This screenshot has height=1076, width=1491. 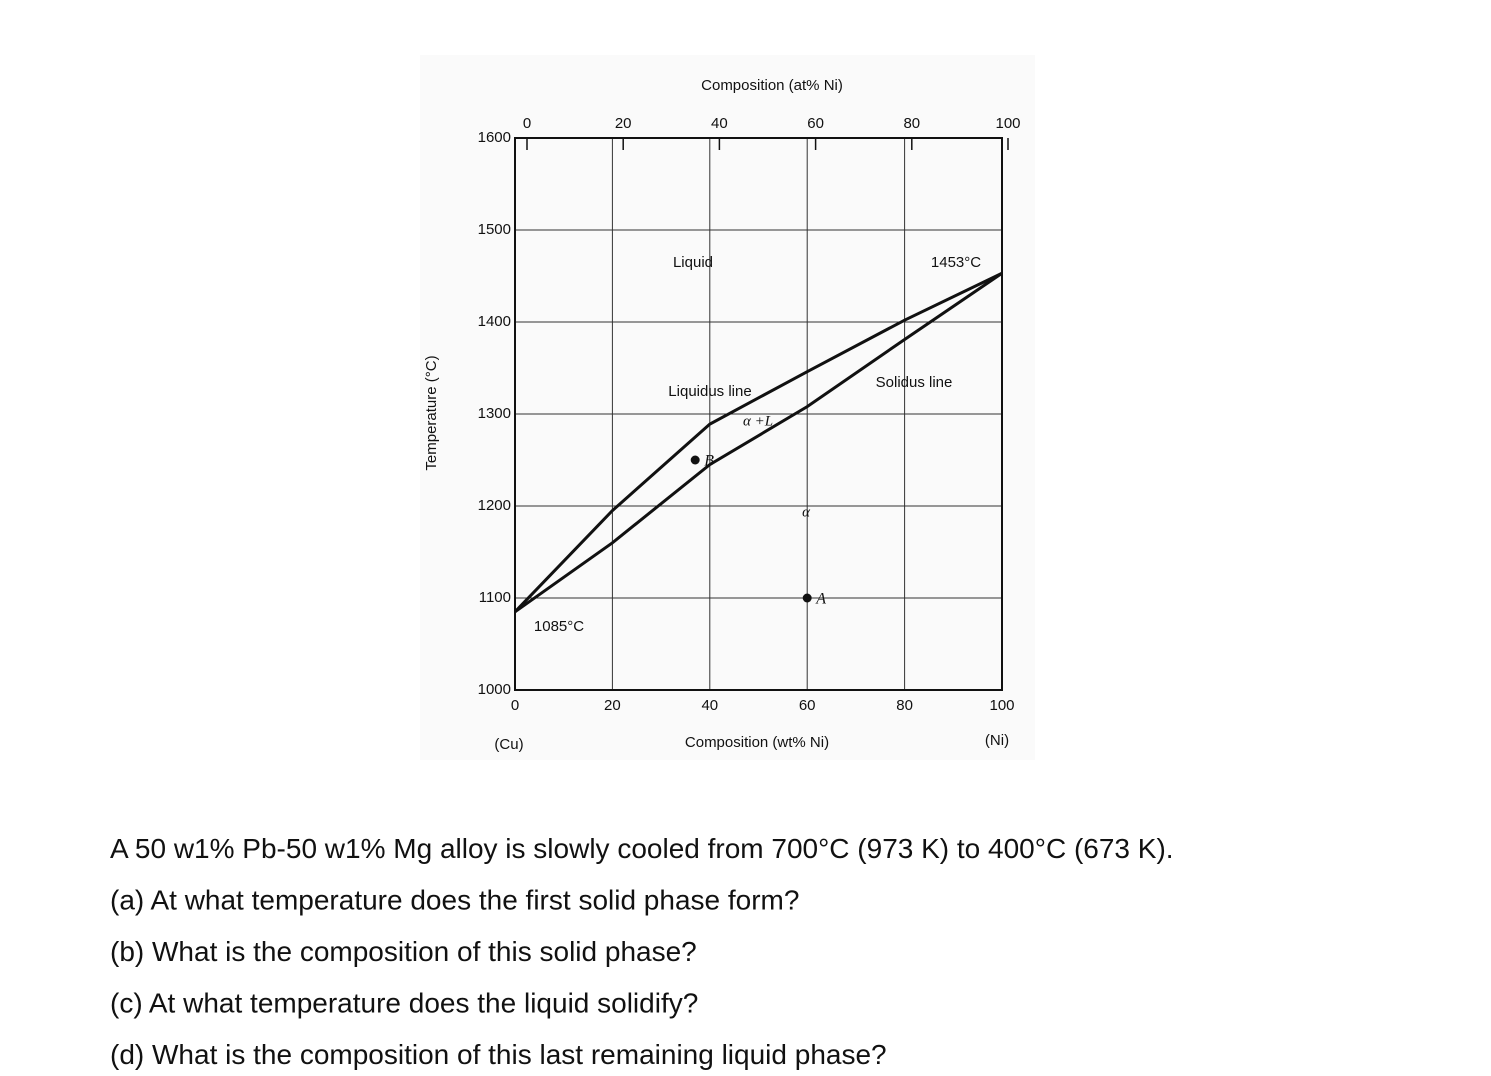 What do you see at coordinates (693, 262) in the screenshot?
I see `annotation: Liquid` at bounding box center [693, 262].